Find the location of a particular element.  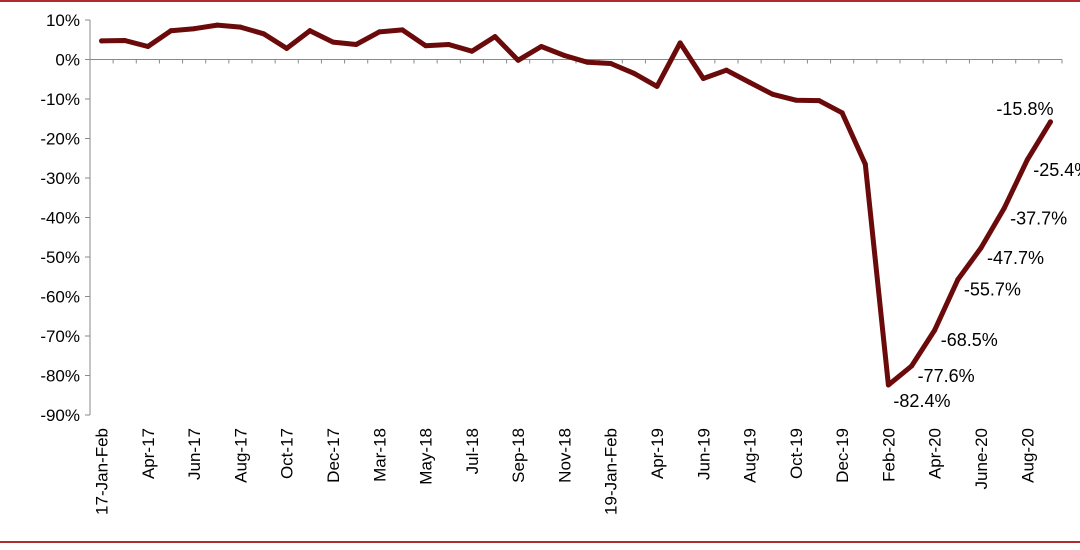

x-tick-label: Aug-19 is located at coordinates (750, 455).